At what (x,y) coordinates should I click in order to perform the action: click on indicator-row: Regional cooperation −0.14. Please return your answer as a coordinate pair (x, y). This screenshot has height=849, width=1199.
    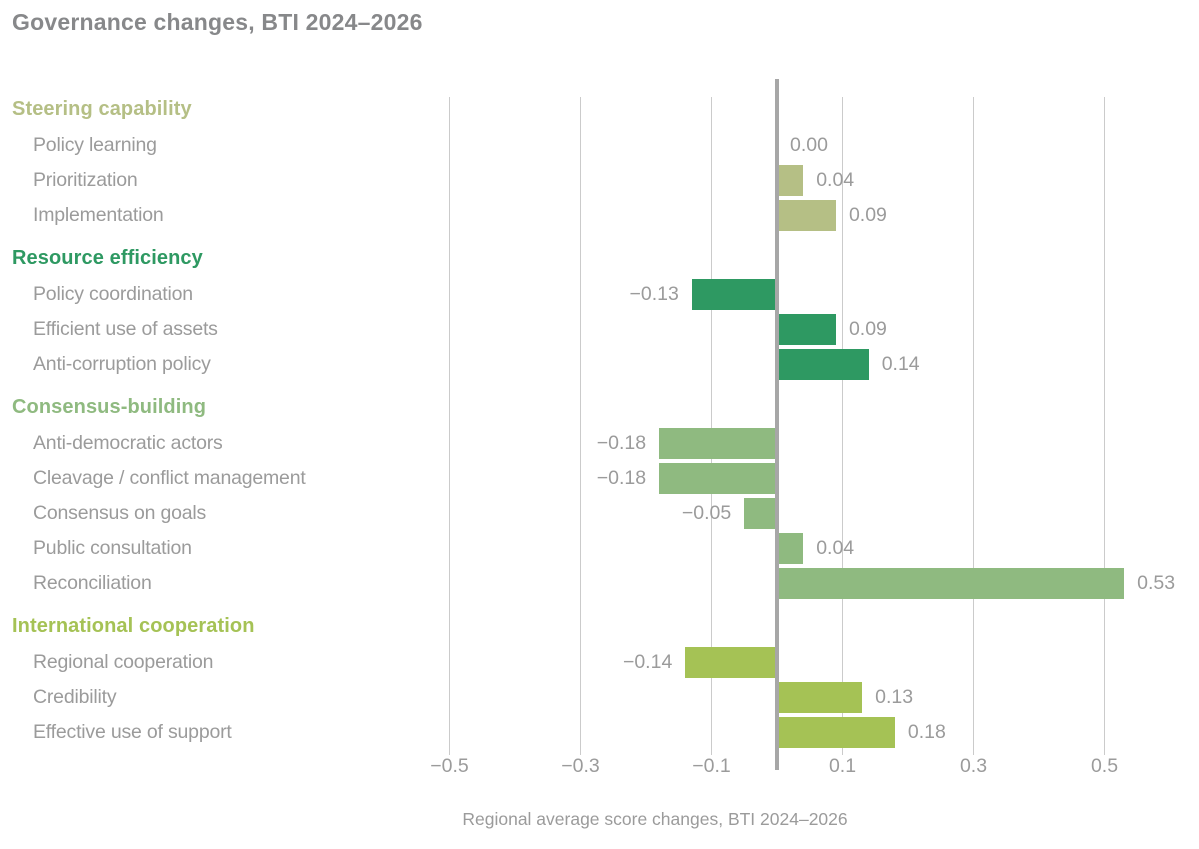
    Looking at the image, I should click on (599, 662).